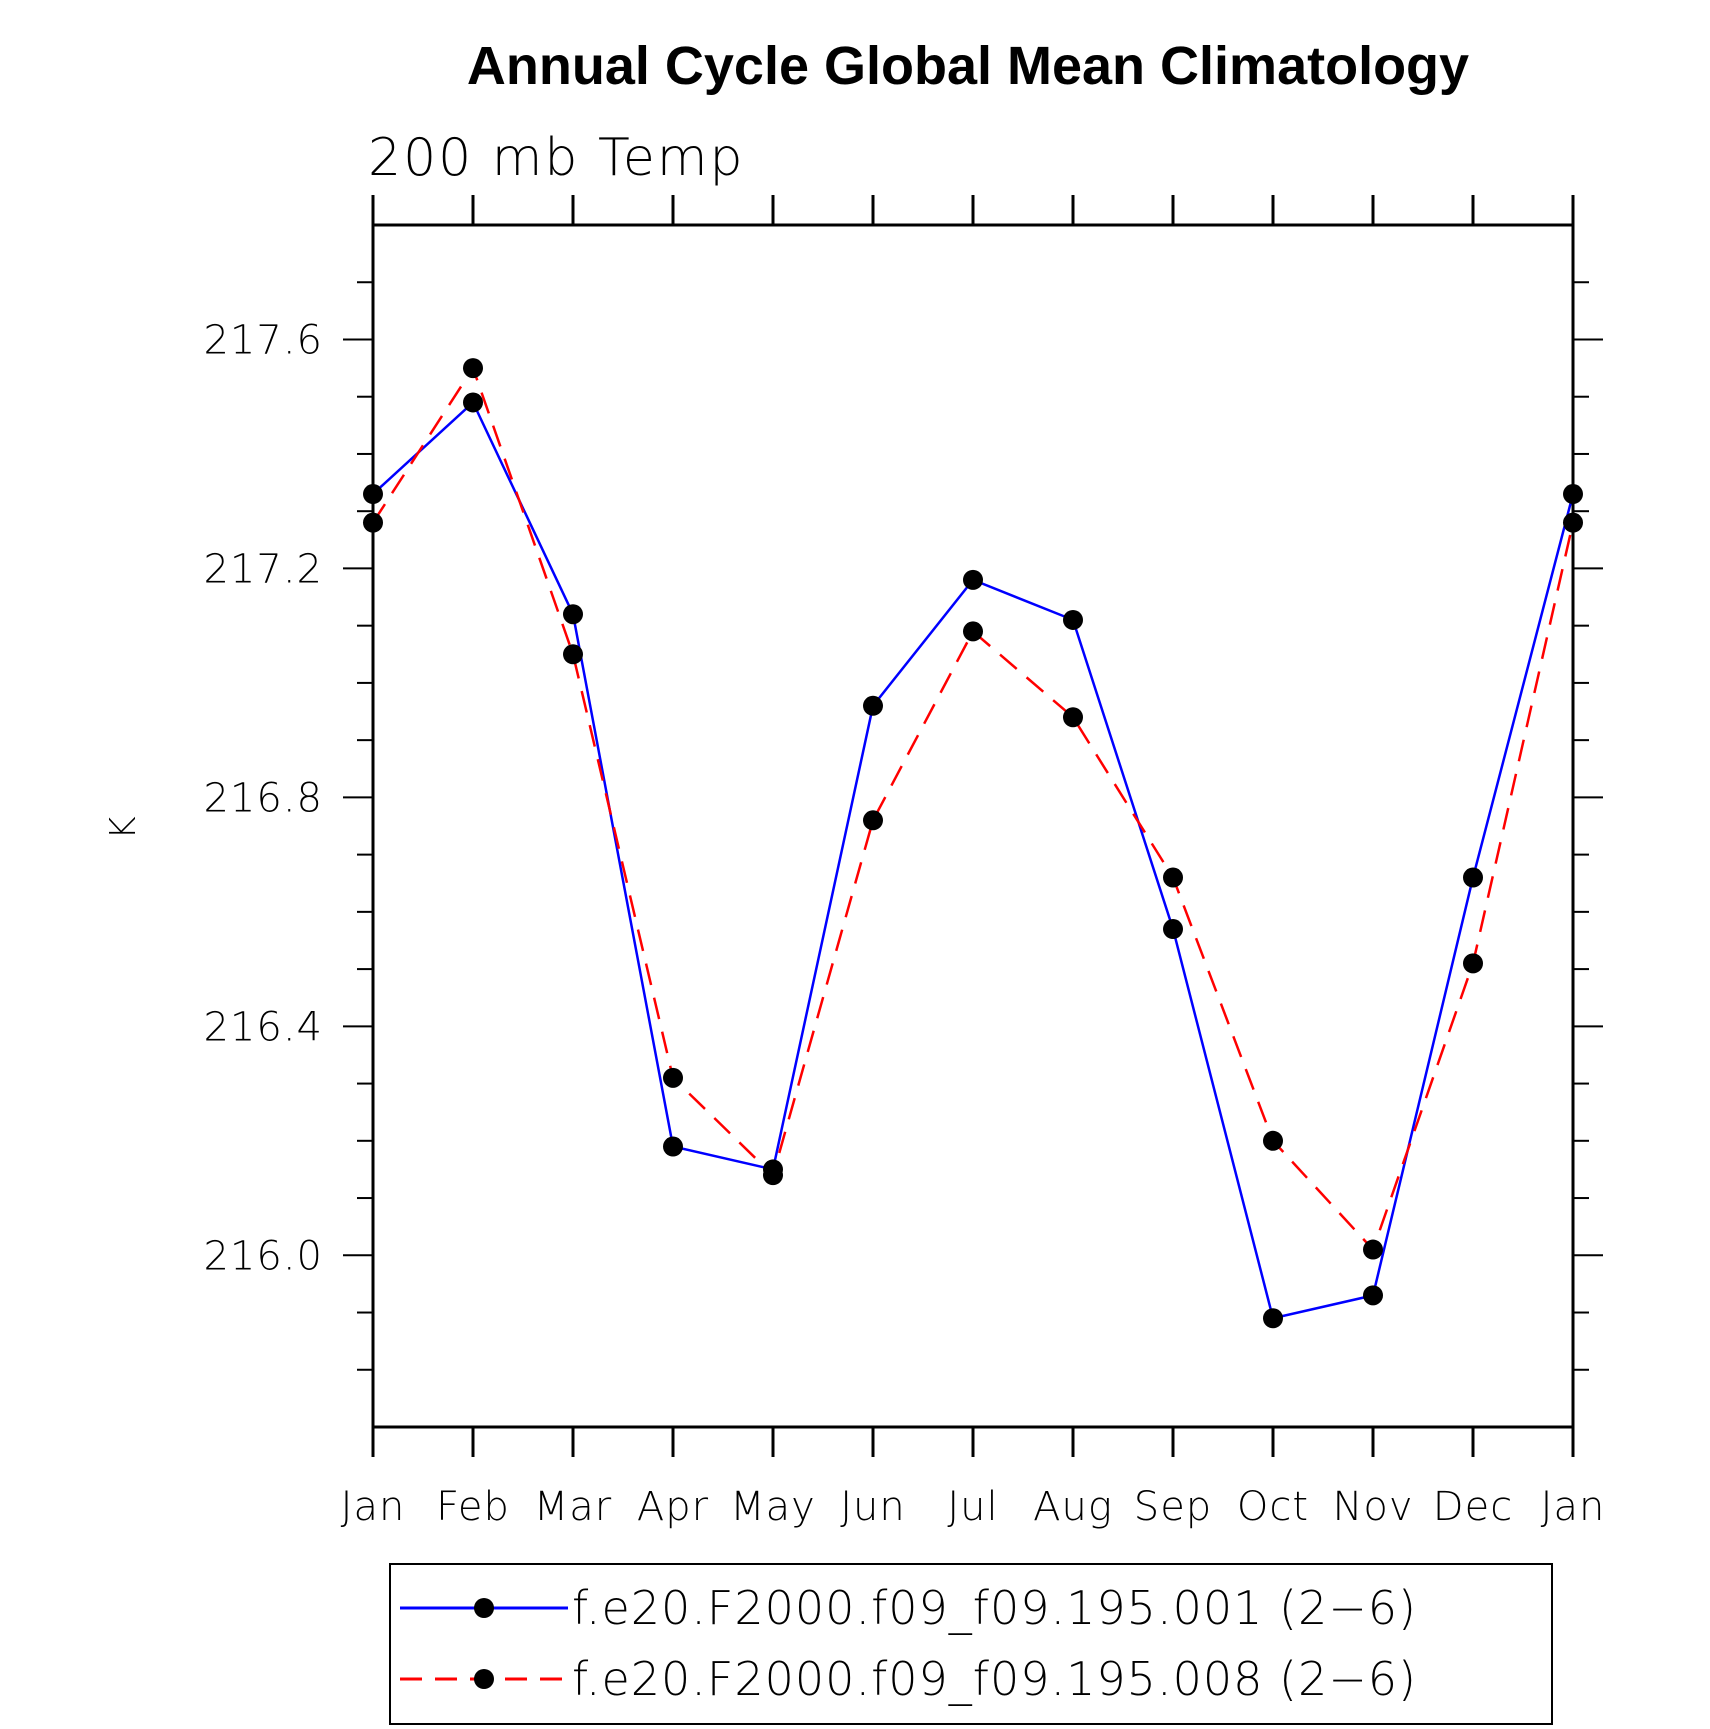 This screenshot has height=1729, width=1710. I want to click on legend-label-series-1: f.e20.F2000.f09_f09.195.001 (2−6), so click(994, 1608).